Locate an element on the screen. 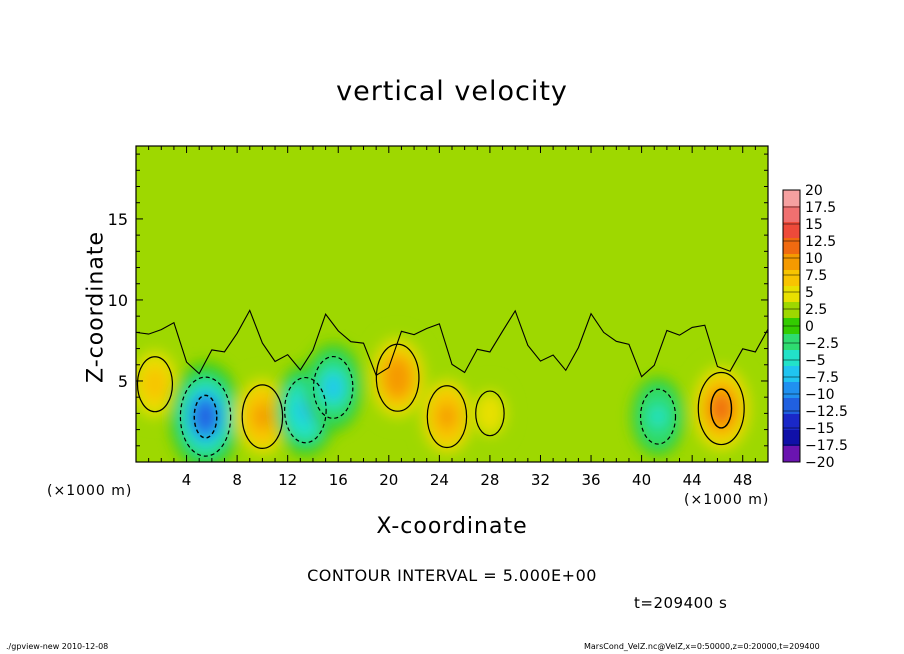 The width and height of the screenshot is (904, 654). x-tick-label-24: 24 is located at coordinates (439, 480).